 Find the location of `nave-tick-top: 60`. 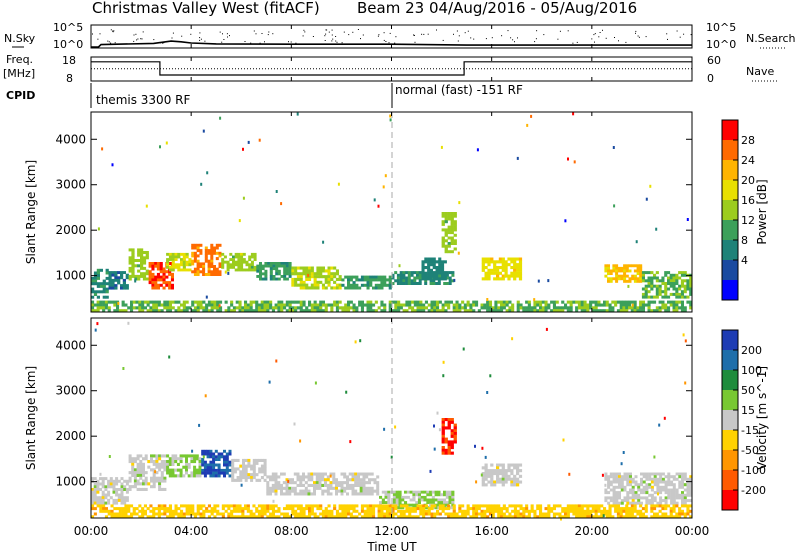

nave-tick-top: 60 is located at coordinates (714, 60).